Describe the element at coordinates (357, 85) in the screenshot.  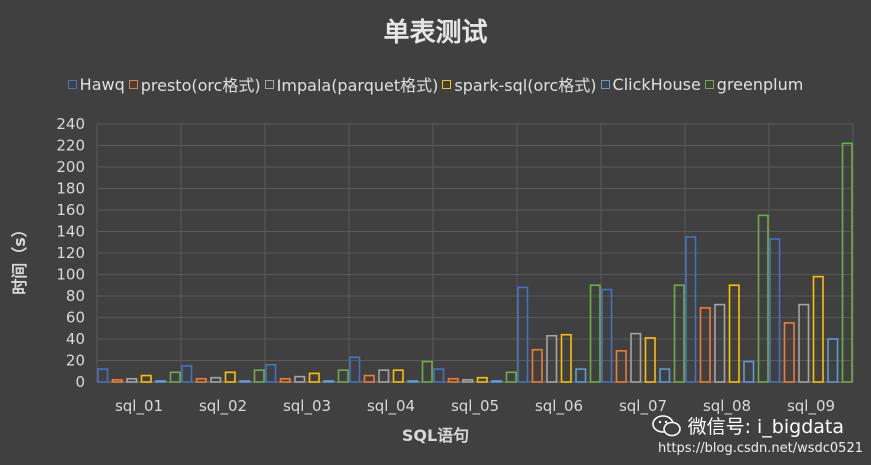
I see `legend-label: Impala(parquet格式)` at that location.